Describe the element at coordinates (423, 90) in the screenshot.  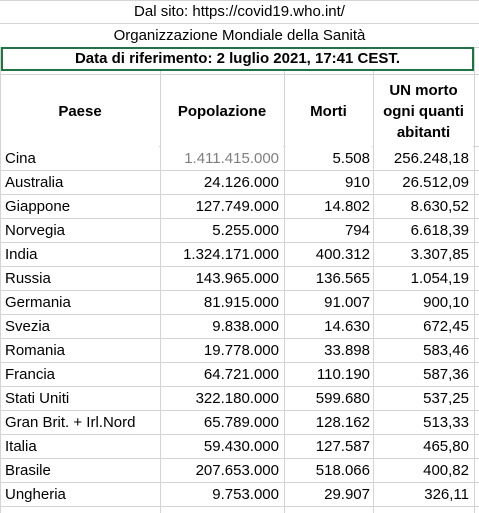
I see `column-header-ratio-line1: UN morto` at that location.